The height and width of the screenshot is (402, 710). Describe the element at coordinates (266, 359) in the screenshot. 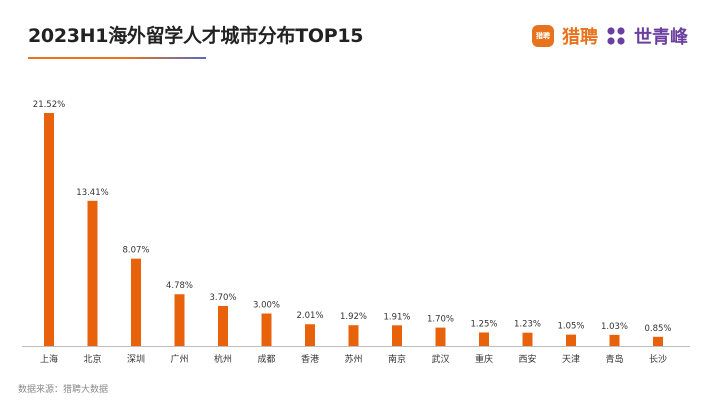

I see `category-label: 成都` at that location.